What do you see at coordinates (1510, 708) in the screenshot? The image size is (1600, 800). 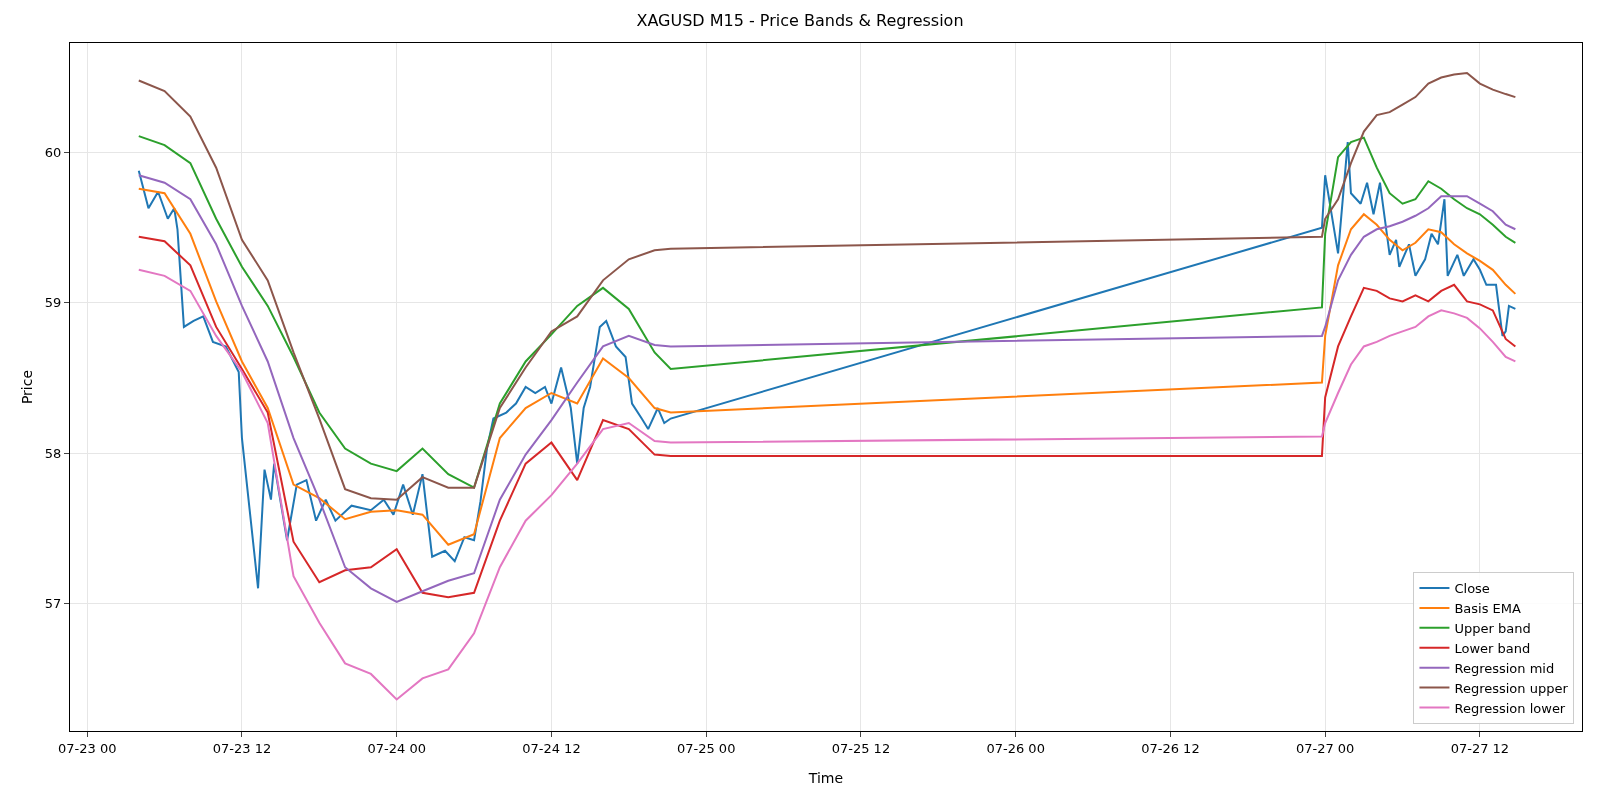 I see `legend-label: Regression lower` at bounding box center [1510, 708].